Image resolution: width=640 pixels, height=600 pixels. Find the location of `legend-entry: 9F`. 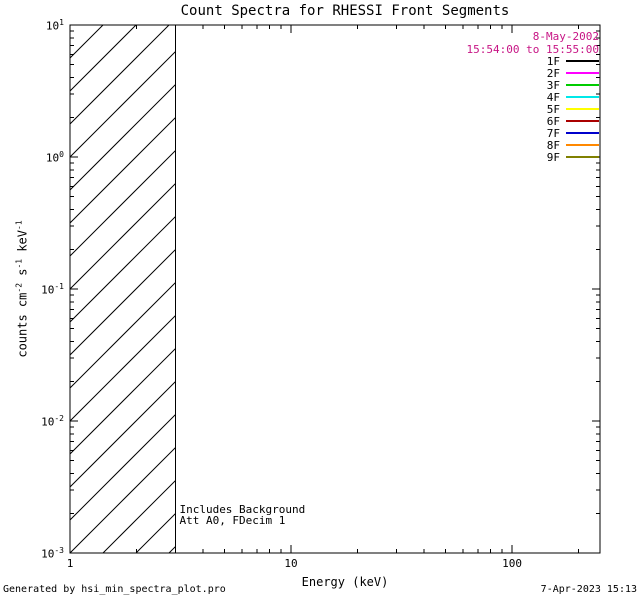

legend-entry: 9F is located at coordinates (572, 157).